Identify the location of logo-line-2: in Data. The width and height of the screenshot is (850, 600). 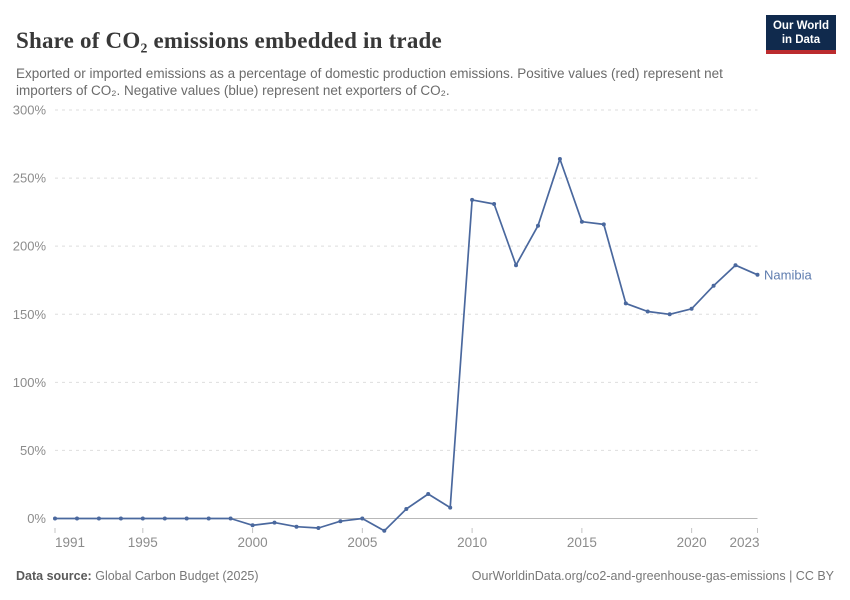
(801, 39).